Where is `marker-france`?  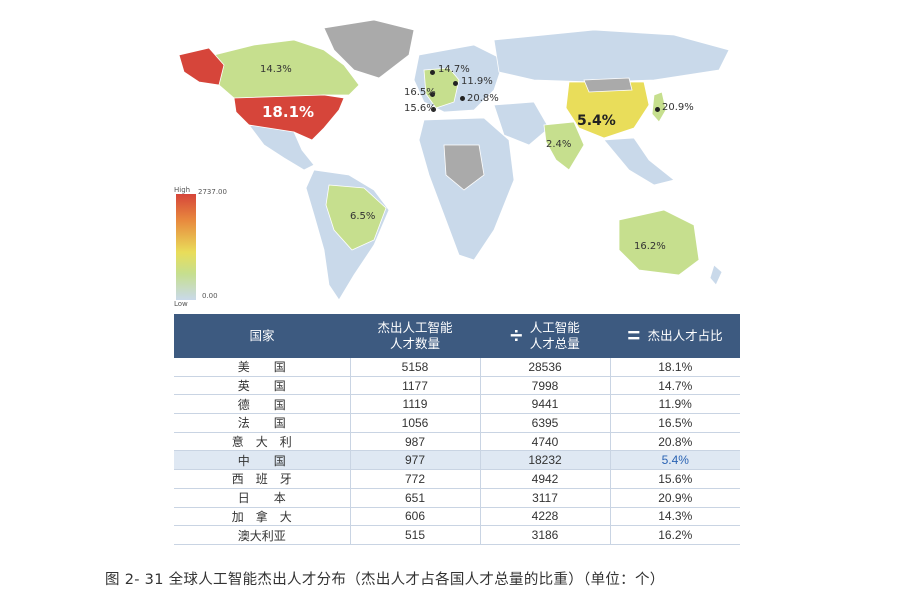
marker-france is located at coordinates (432, 94).